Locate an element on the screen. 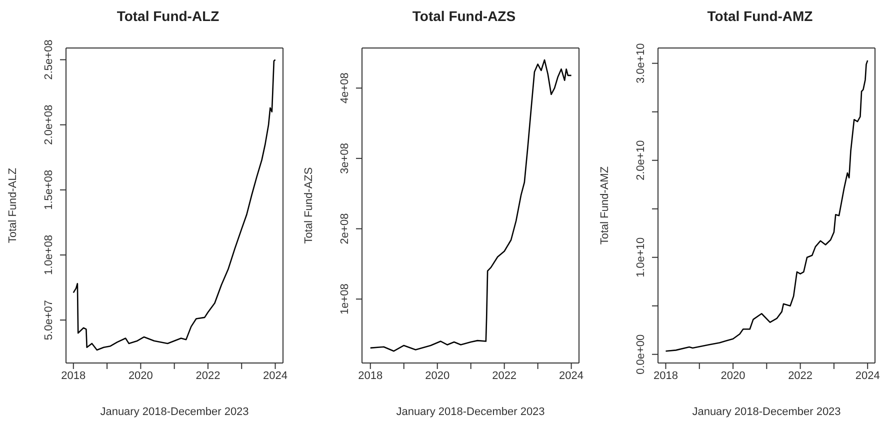  y-tick-label: 2.0e+08 is located at coordinates (49, 124).